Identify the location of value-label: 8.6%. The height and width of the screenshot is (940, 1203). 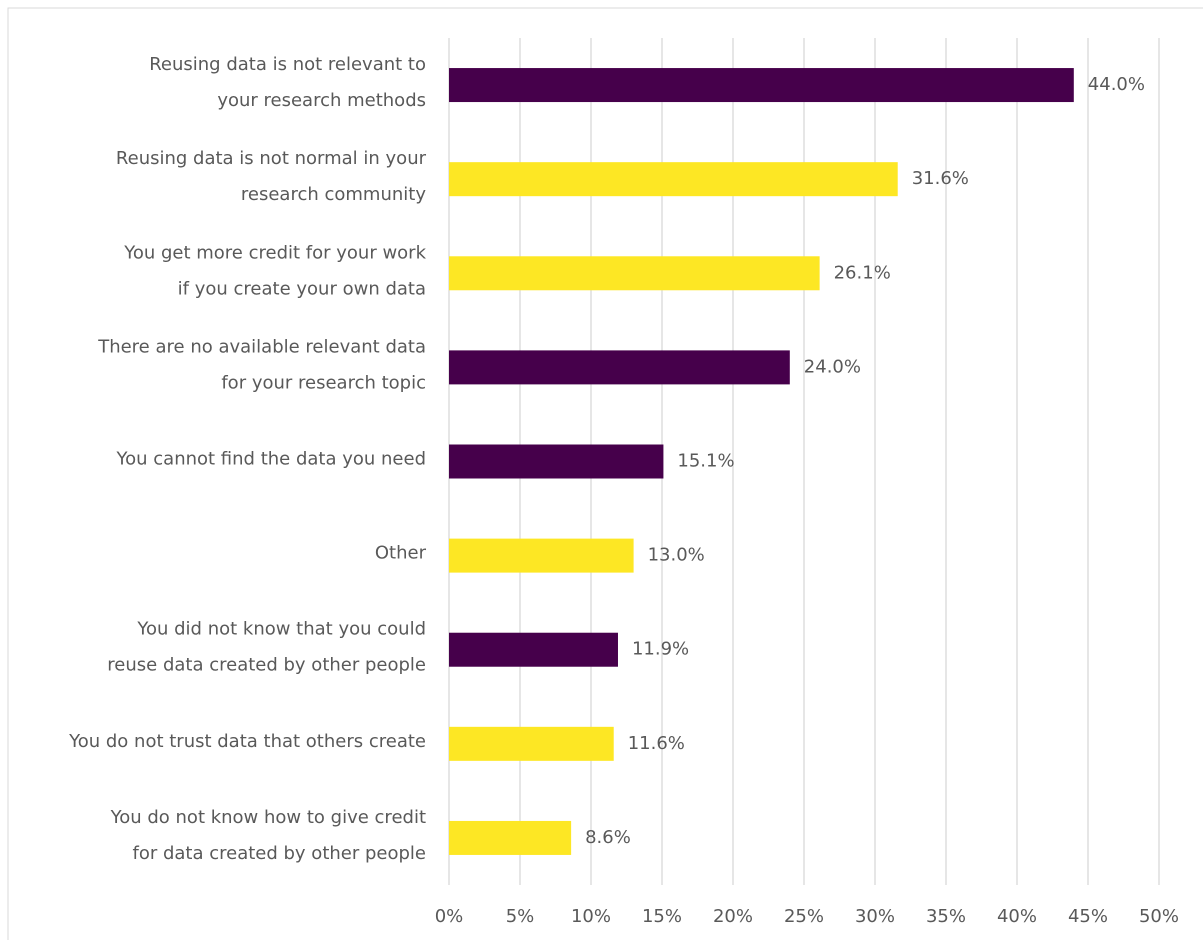
(608, 837).